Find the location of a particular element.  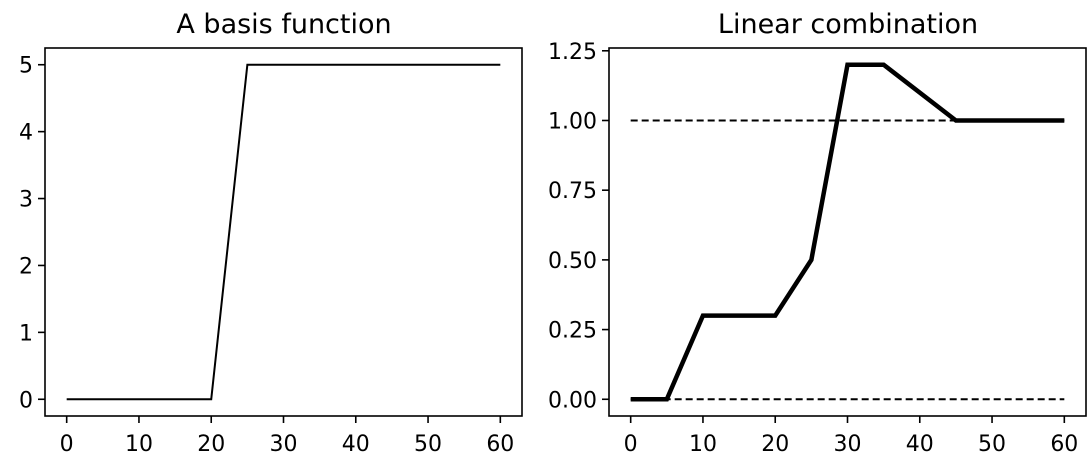

basis-function-x-tick-label-2: 20 is located at coordinates (211, 444).